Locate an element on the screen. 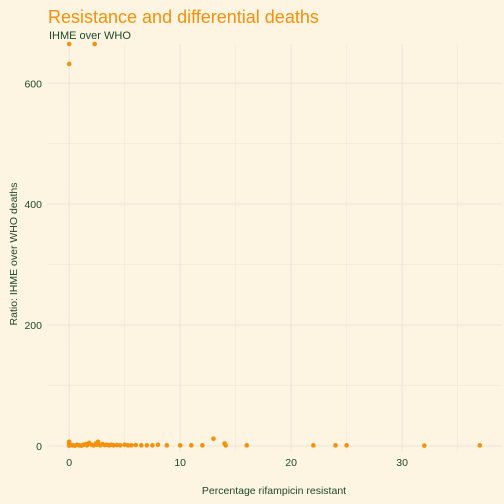  y-tick-label: 600 is located at coordinates (33, 84).